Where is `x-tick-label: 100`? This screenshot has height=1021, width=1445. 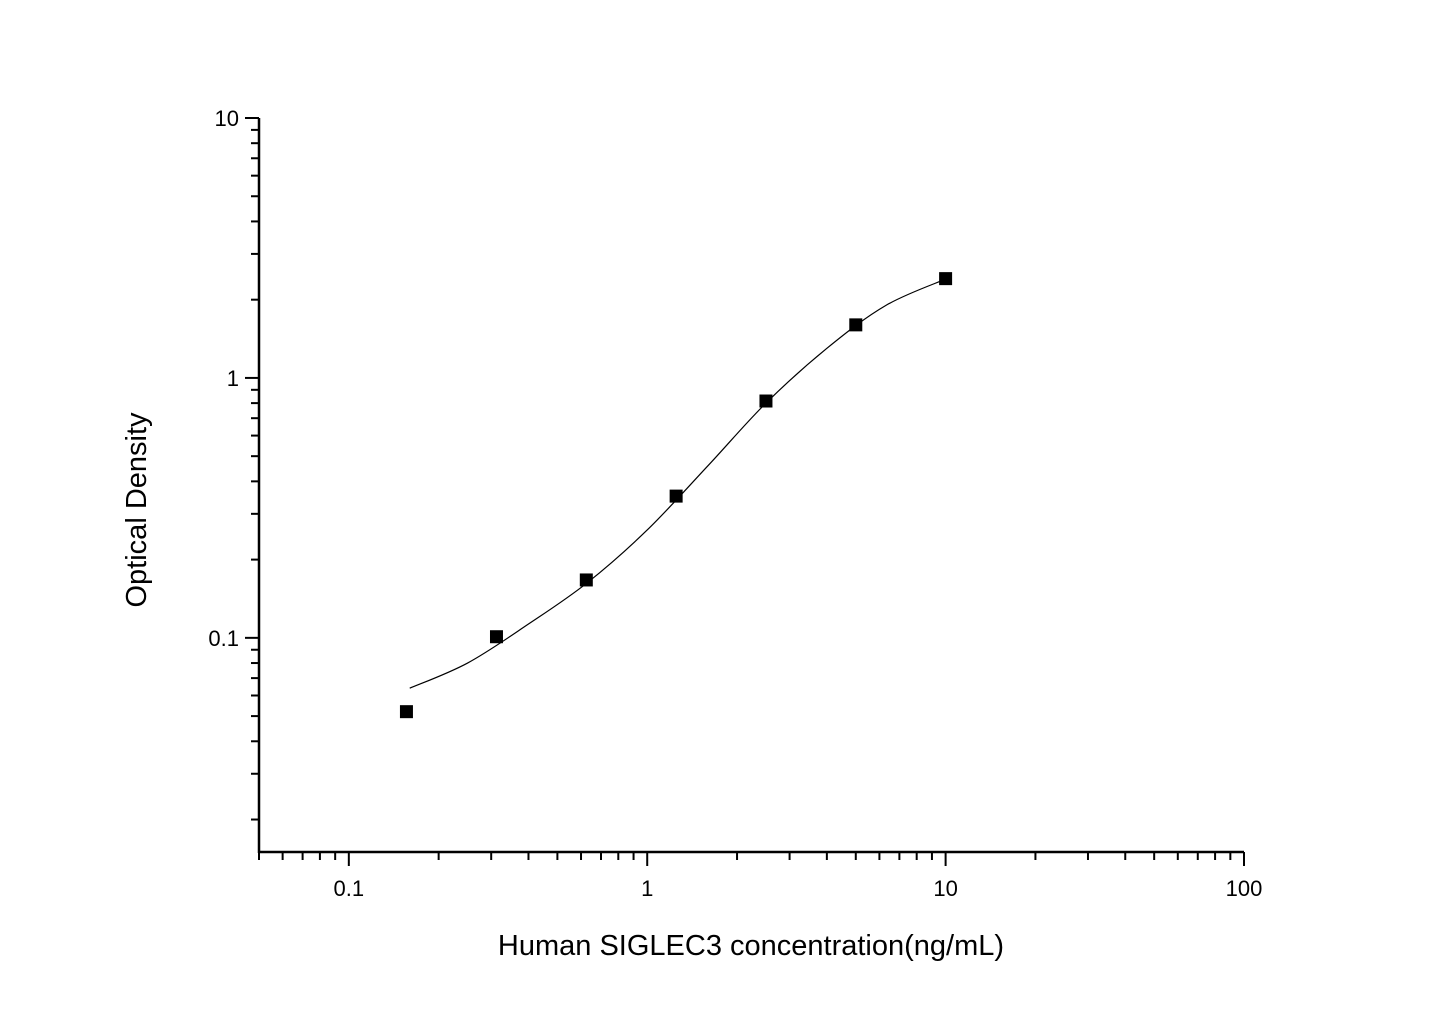
x-tick-label: 100 is located at coordinates (1244, 888).